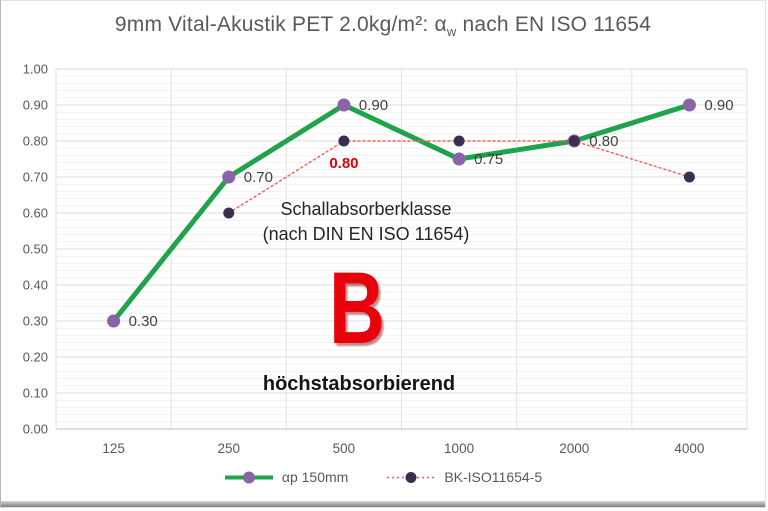 Image resolution: width=768 pixels, height=511 pixels. What do you see at coordinates (366, 209) in the screenshot?
I see `annotation-line-1: Schallabsorberklasse` at bounding box center [366, 209].